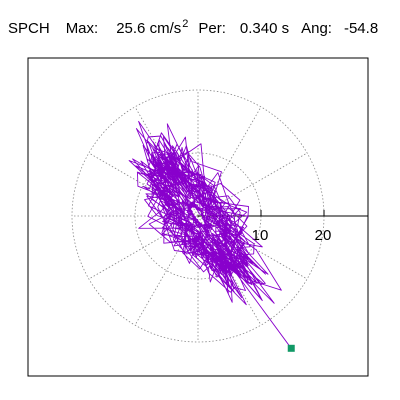 This screenshot has width=400, height=400. I want to click on max-unit: cm/s, so click(165, 28).